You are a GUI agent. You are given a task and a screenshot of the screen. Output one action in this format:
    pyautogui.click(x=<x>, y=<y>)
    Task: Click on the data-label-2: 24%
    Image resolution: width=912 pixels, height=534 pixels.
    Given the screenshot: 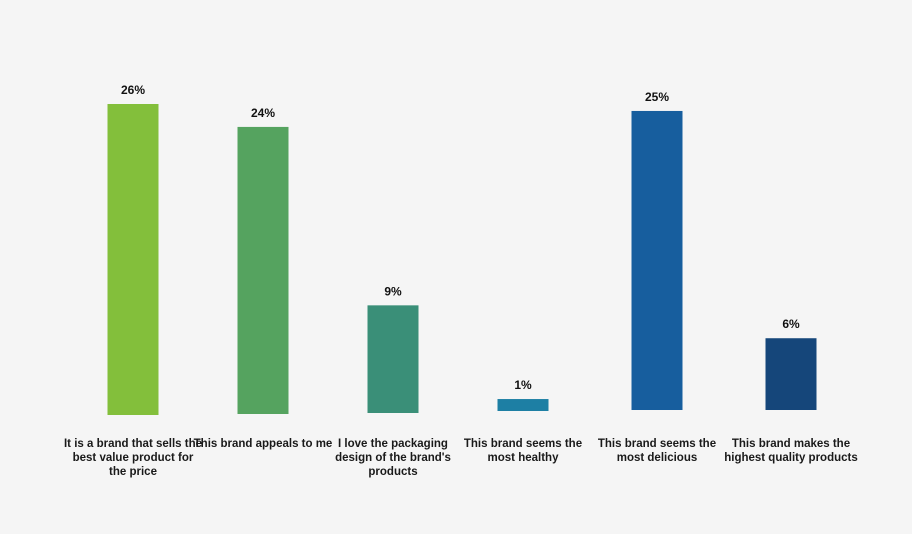 What is the action you would take?
    pyautogui.click(x=263, y=113)
    